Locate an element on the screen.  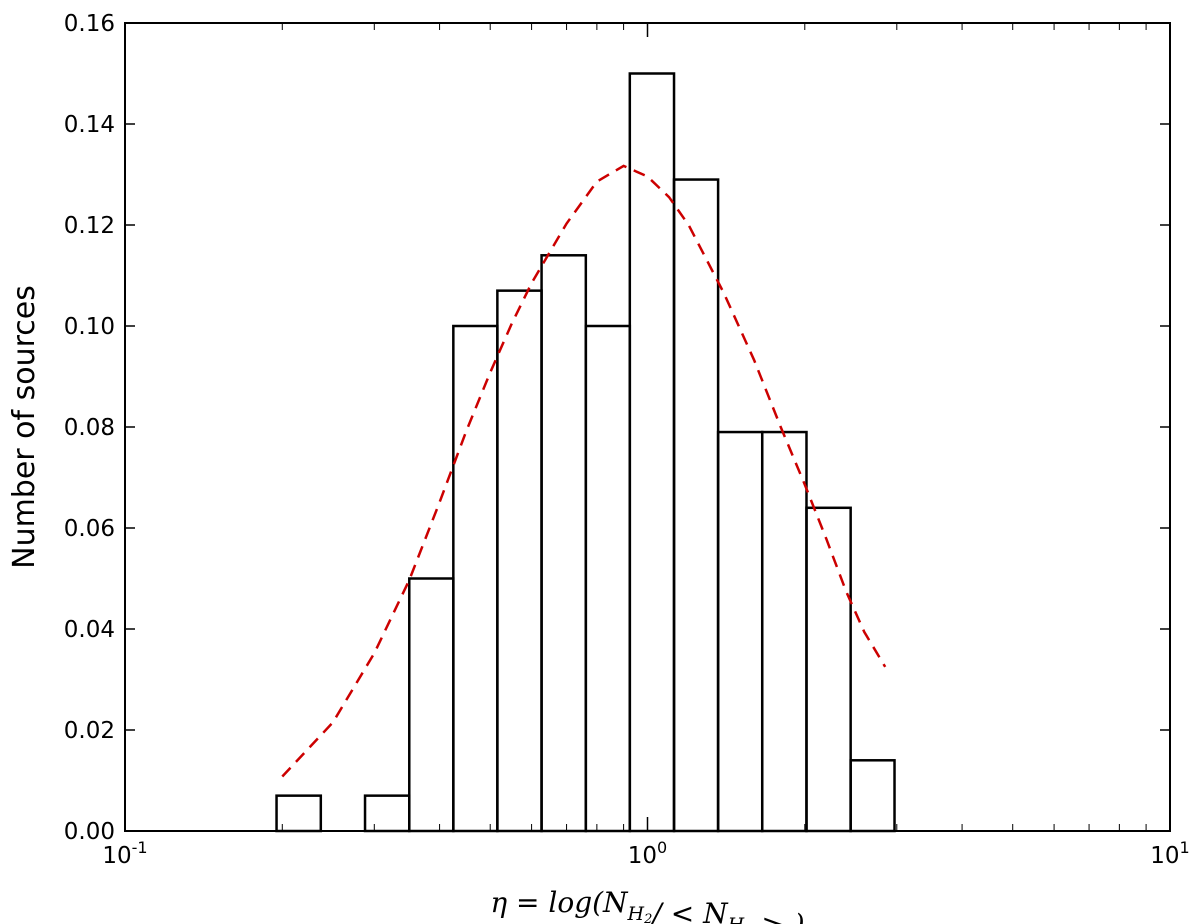
y-tick-label: 0.16 is located at coordinates (89, 24).